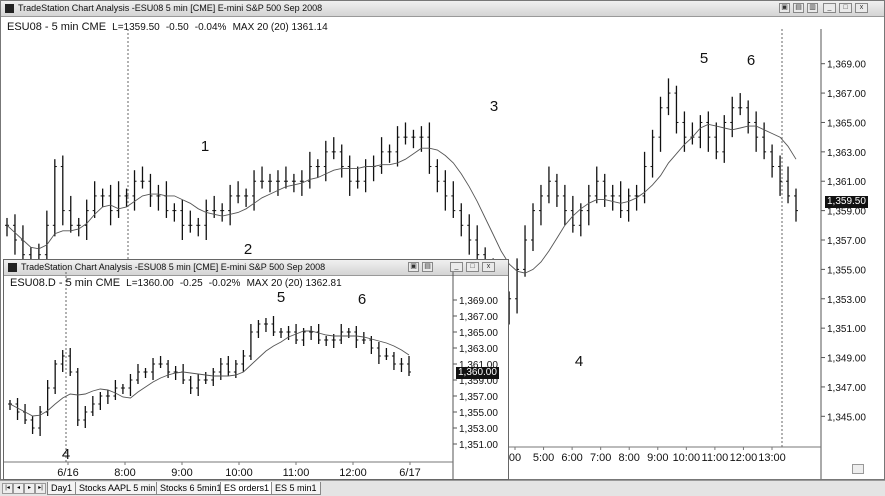 The image size is (885, 496). I want to click on main-last-price-marker: 1,359.50, so click(846, 202).